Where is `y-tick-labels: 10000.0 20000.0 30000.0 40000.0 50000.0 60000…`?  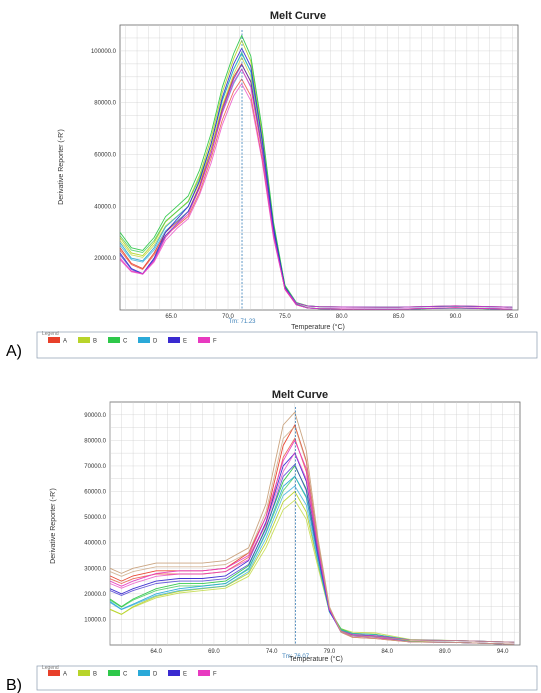
y-tick-labels: 10000.0 20000.0 30000.0 40000.0 50000.0 60000… is located at coordinates (95, 518).